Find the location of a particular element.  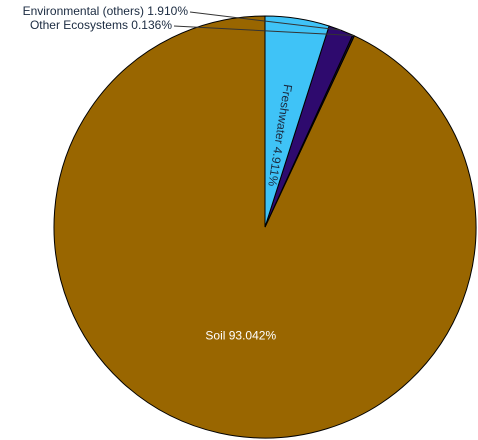

leader-line-other-ecosystems is located at coordinates (263, 30).